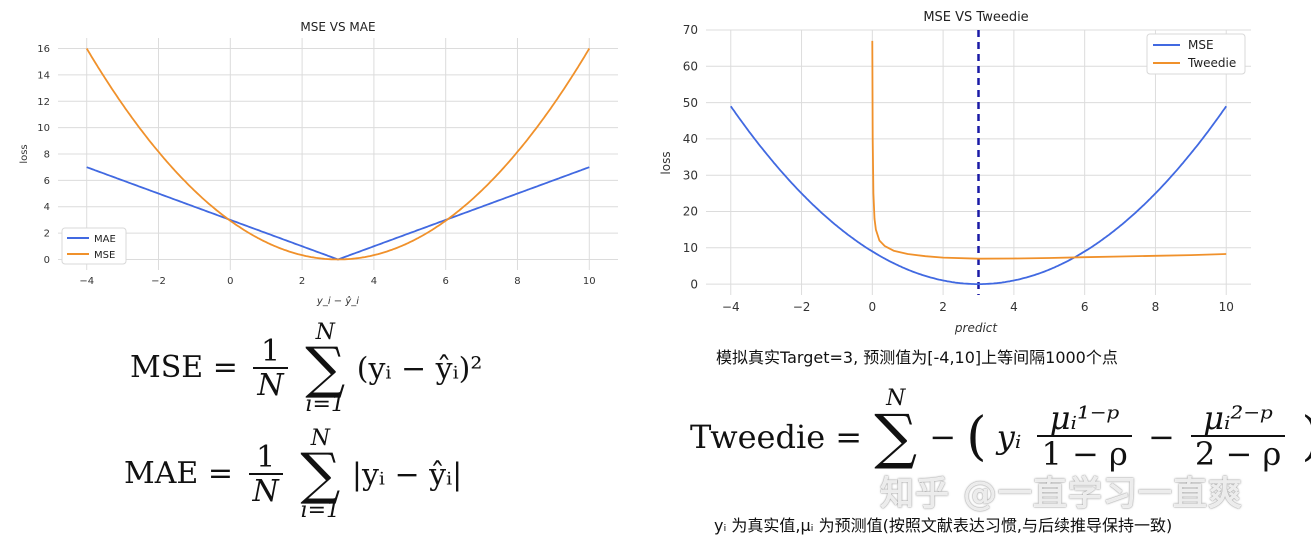  Describe the element at coordinates (690, 175) in the screenshot. I see `y-tick-label: 30` at that location.